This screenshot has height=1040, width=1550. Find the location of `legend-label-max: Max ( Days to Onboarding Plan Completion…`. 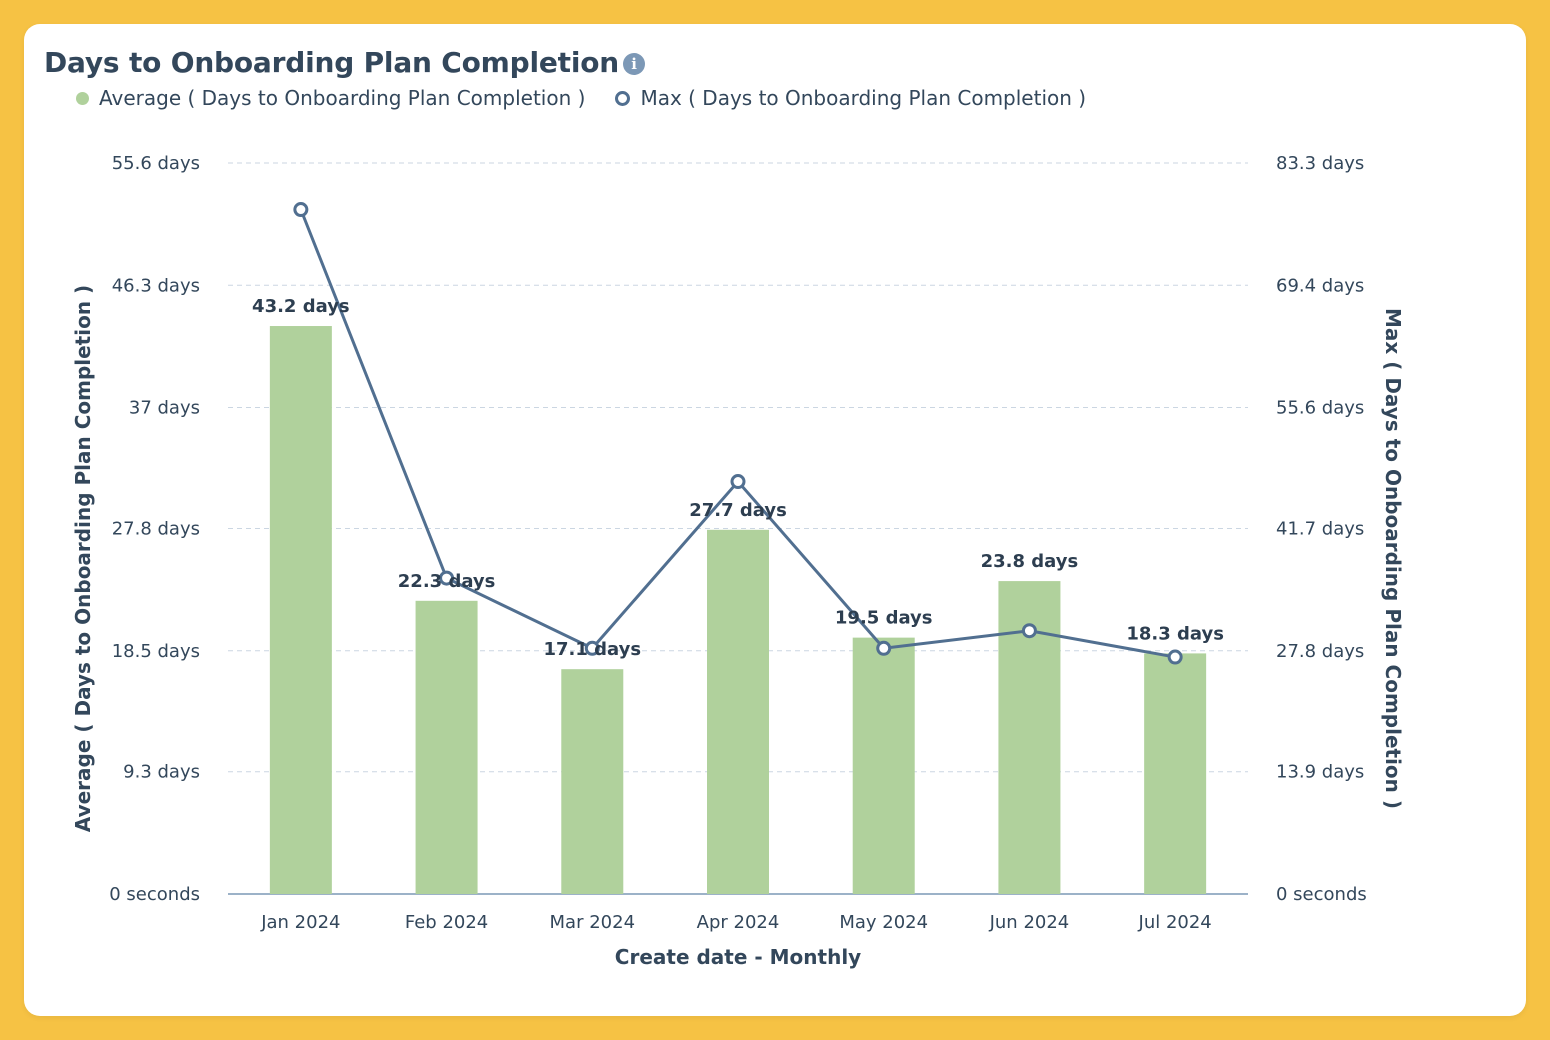

legend-label-max: Max ( Days to Onboarding Plan Completion… is located at coordinates (863, 98).